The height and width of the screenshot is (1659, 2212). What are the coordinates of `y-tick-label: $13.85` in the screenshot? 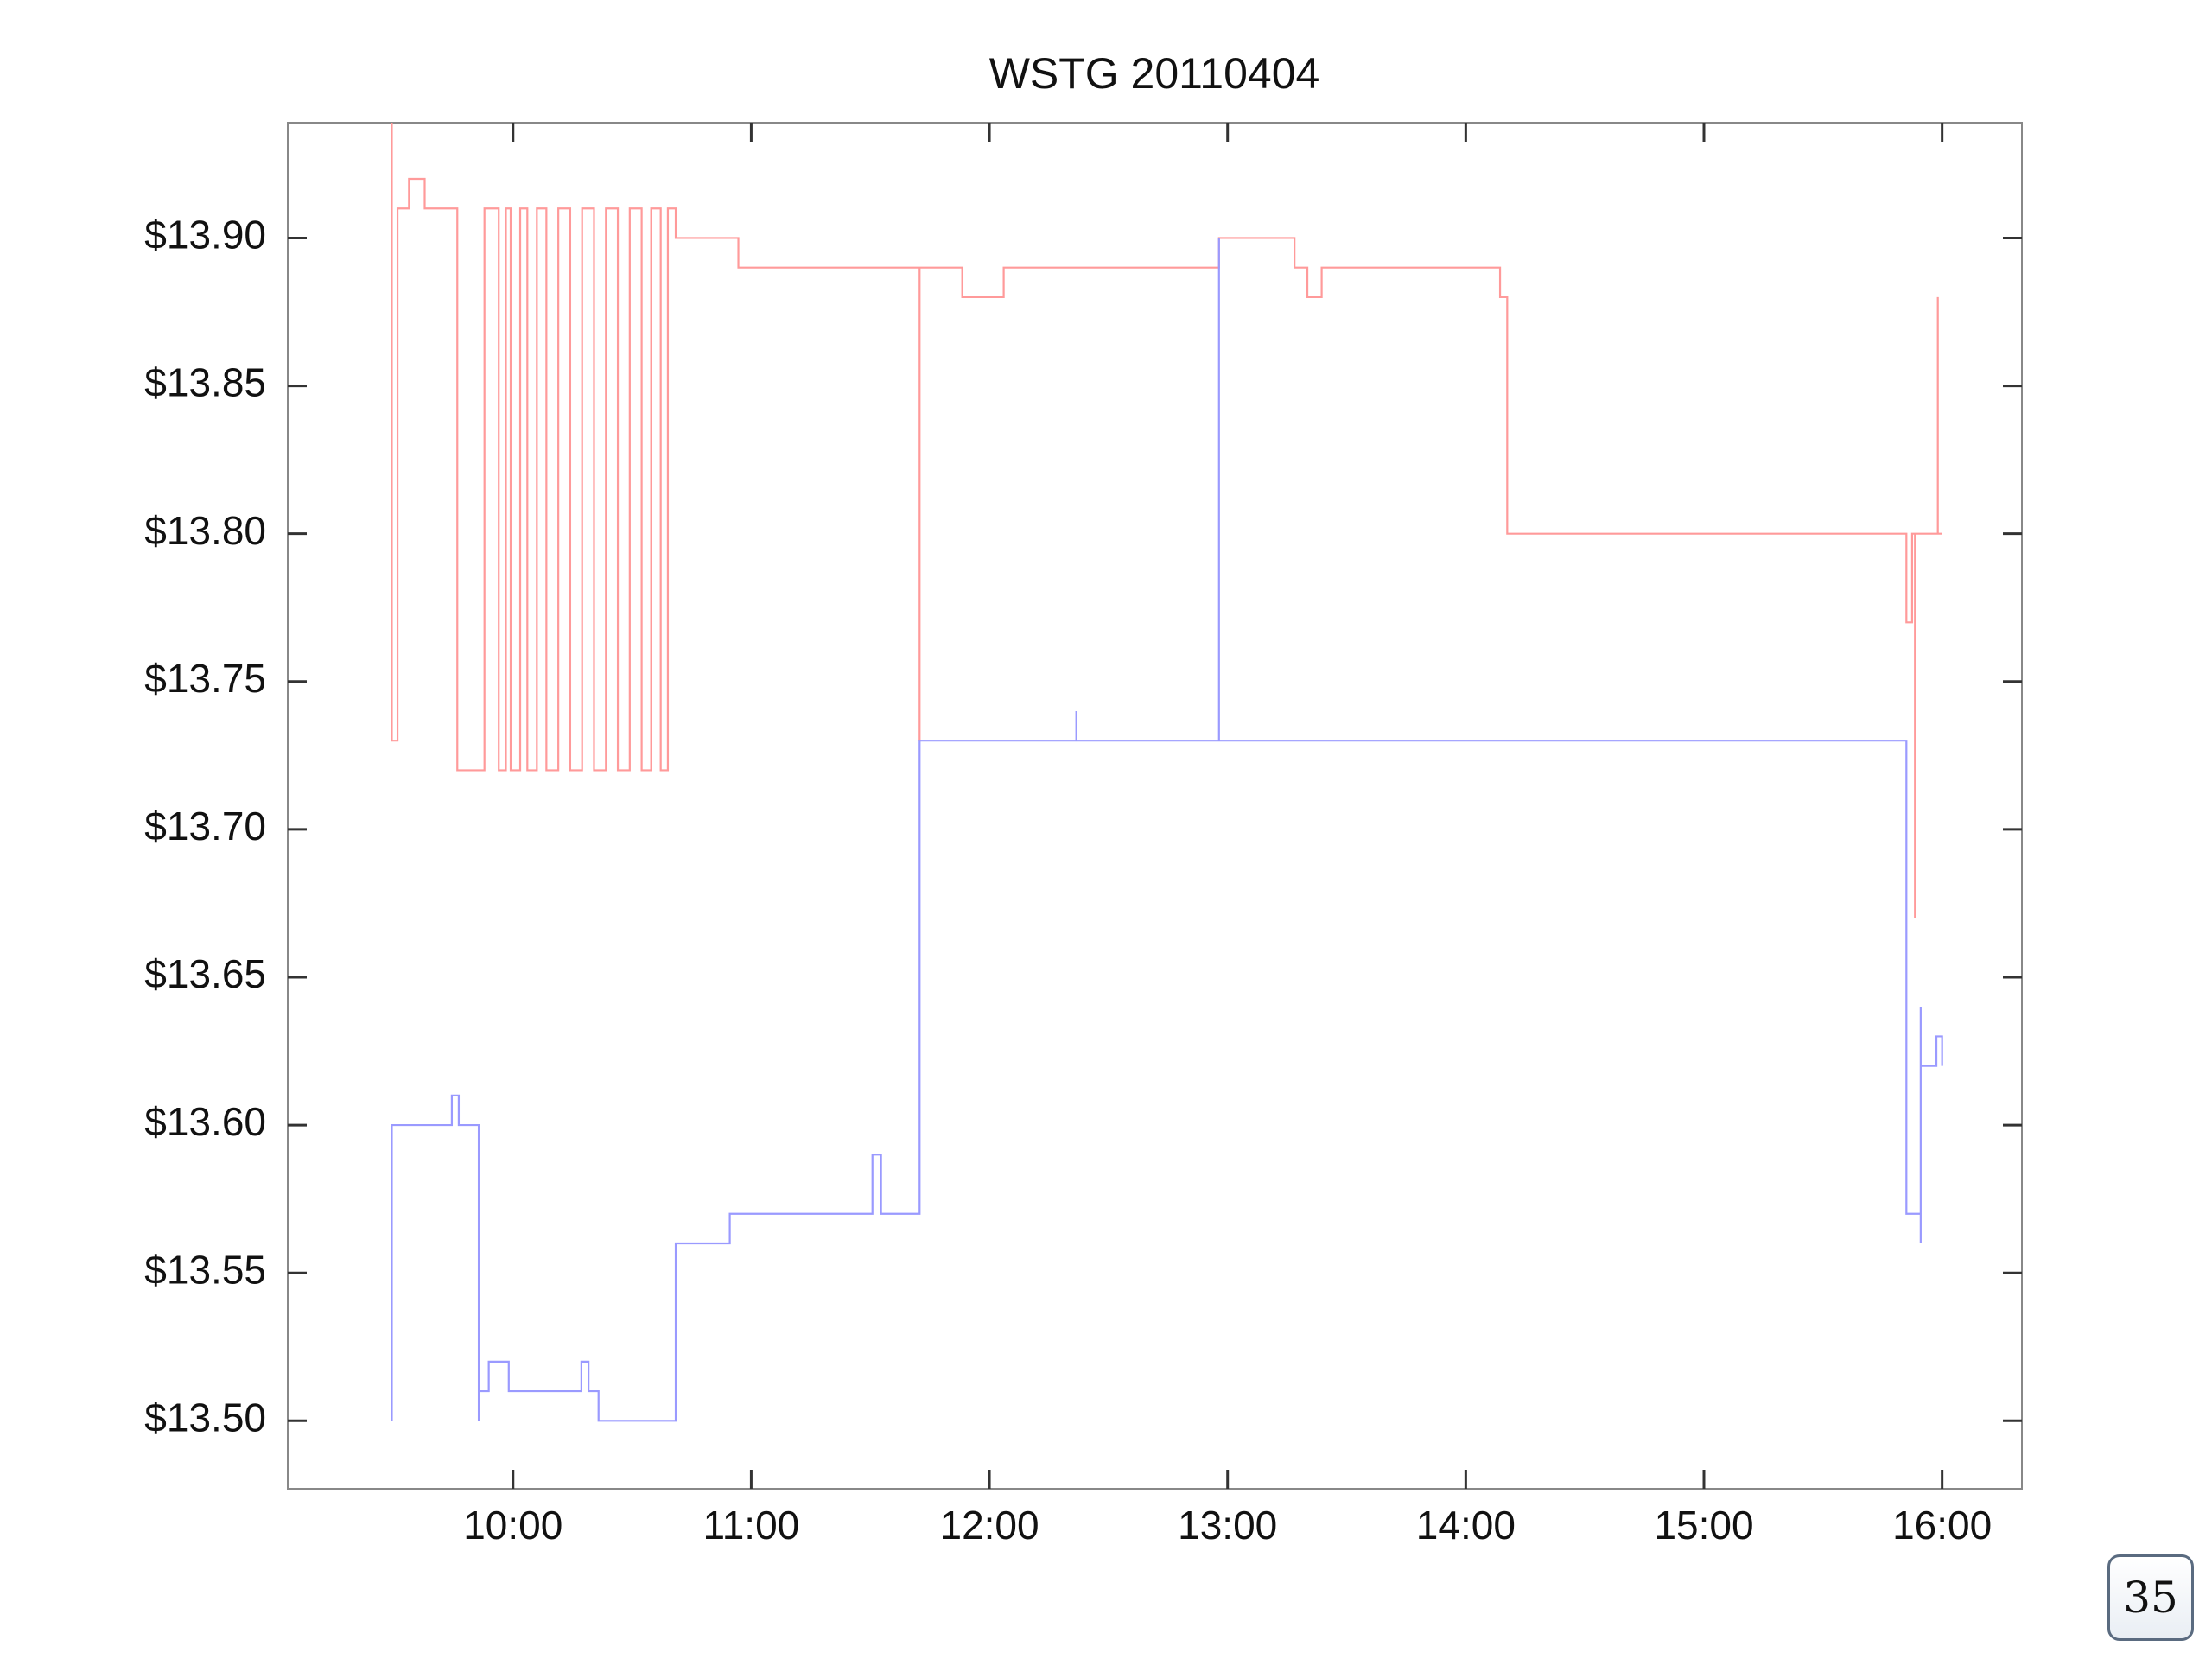 It's located at (205, 382).